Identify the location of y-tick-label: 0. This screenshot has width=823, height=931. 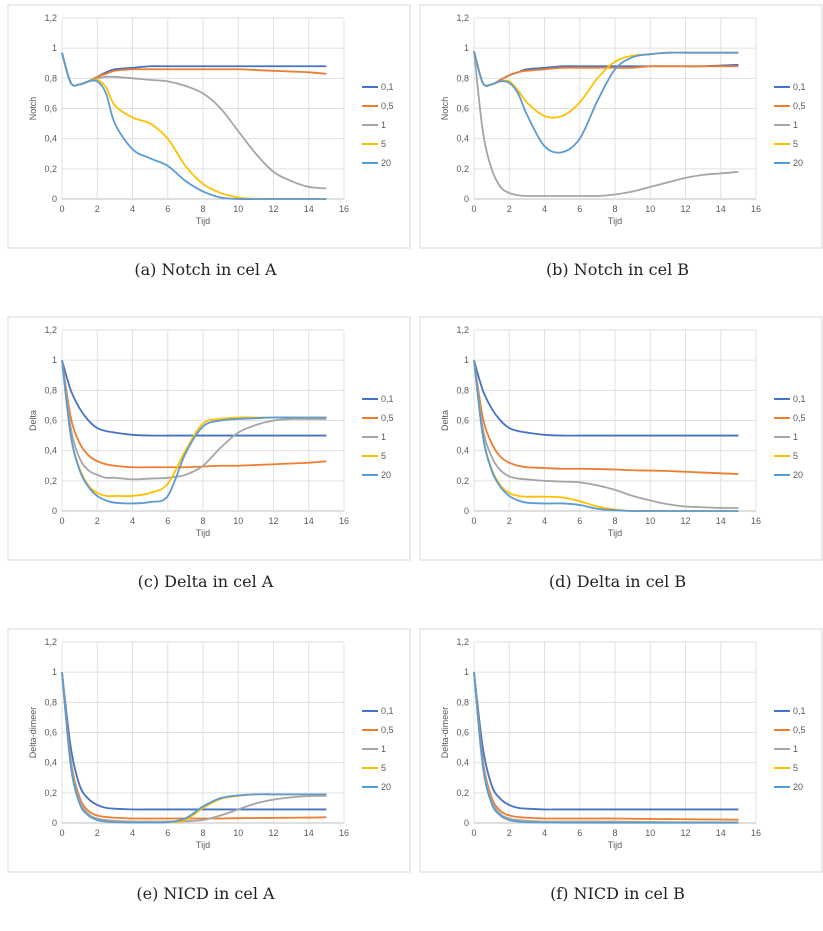
(466, 511).